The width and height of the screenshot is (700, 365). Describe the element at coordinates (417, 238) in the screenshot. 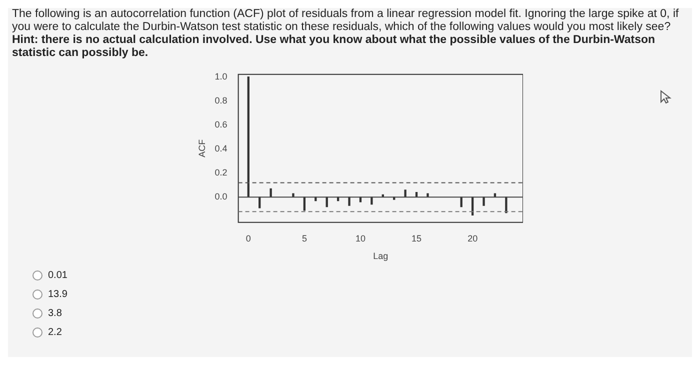

I see `x-tick-label: 15` at that location.